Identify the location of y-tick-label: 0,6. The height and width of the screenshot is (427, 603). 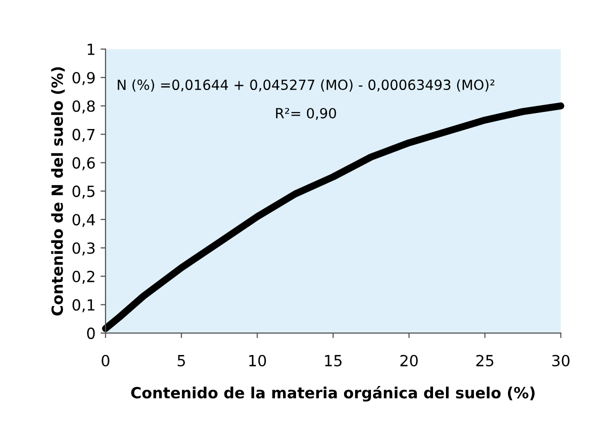
(83, 163).